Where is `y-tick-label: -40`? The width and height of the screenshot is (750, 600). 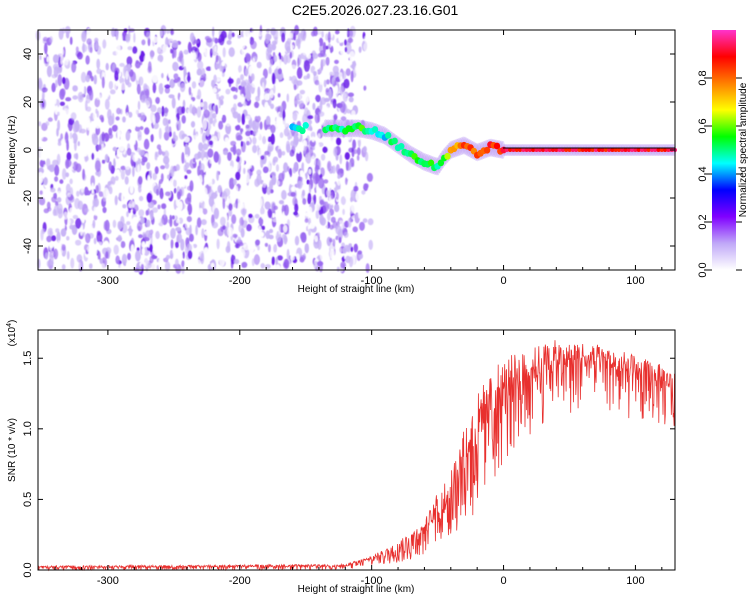
y-tick-label: -40 is located at coordinates (28, 246).